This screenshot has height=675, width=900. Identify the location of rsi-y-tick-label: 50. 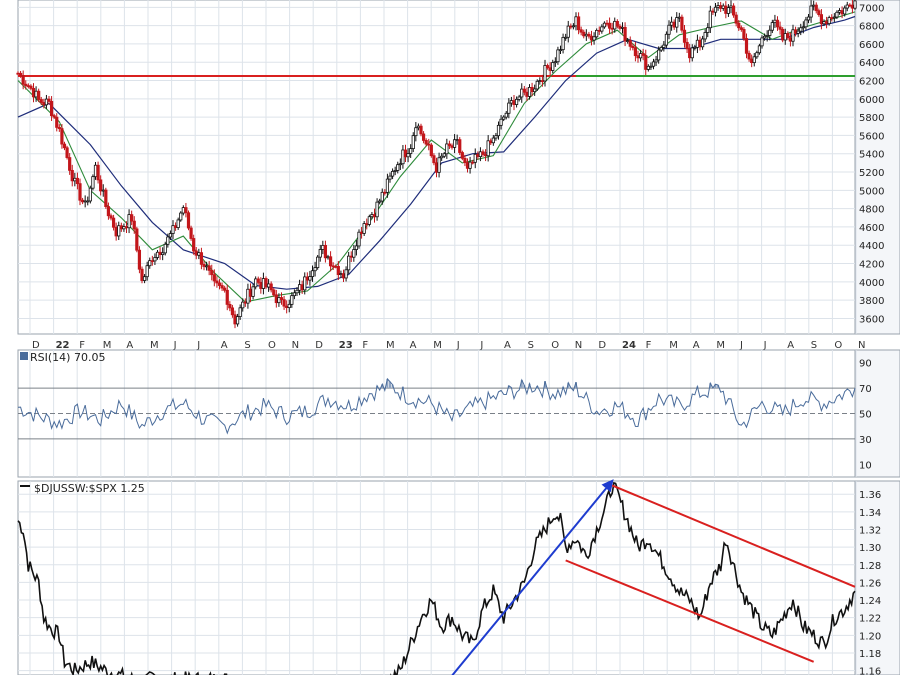
(865, 415).